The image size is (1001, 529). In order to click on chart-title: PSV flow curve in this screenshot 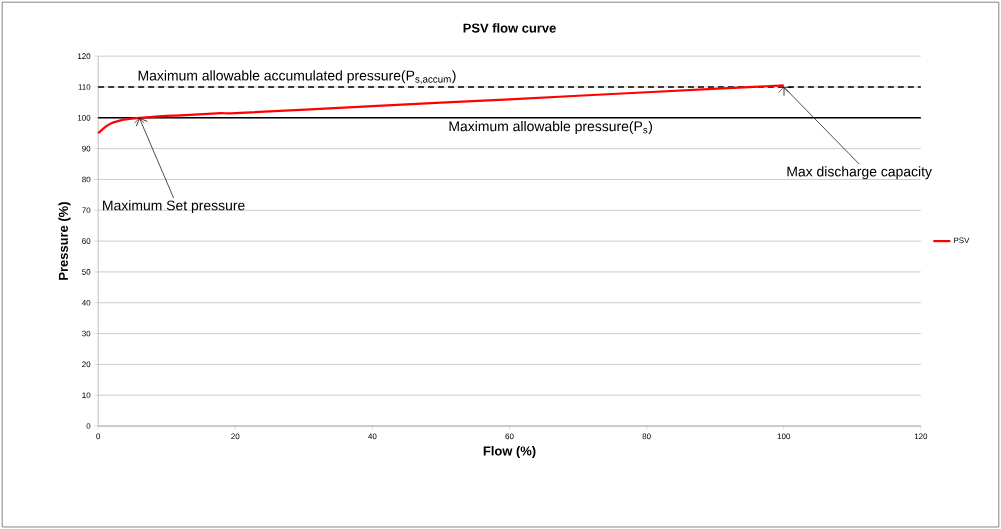, I will do `click(509, 28)`.